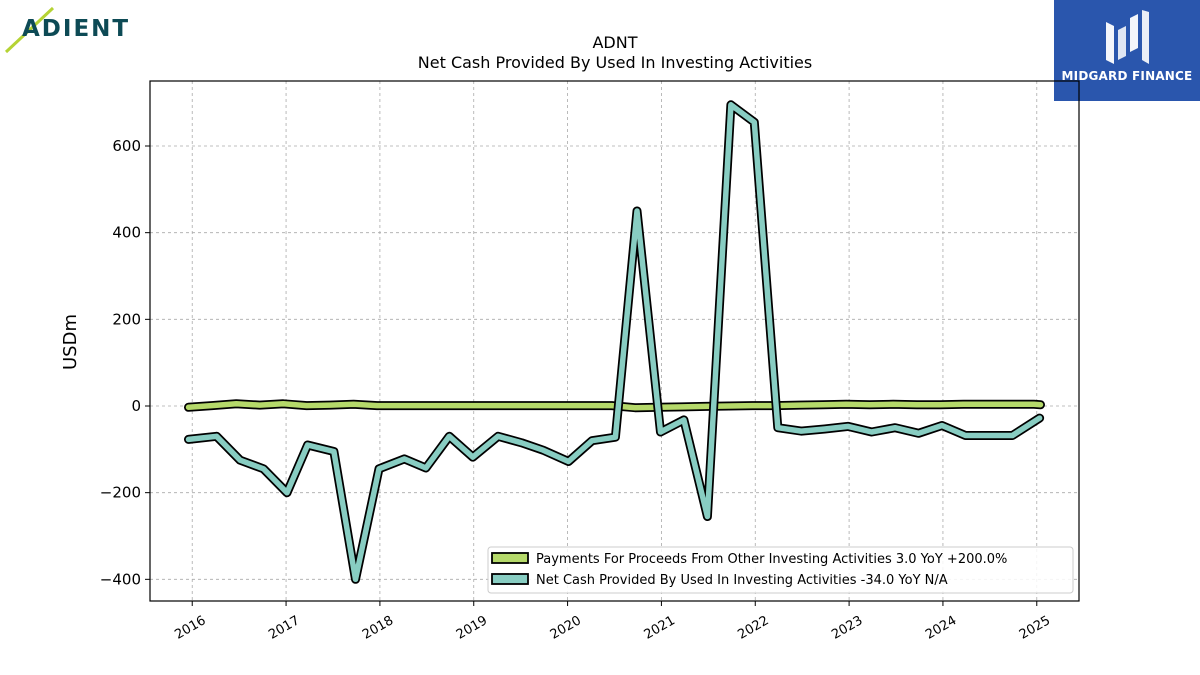  What do you see at coordinates (126, 146) in the screenshot?
I see `y-tick-label: 600` at bounding box center [126, 146].